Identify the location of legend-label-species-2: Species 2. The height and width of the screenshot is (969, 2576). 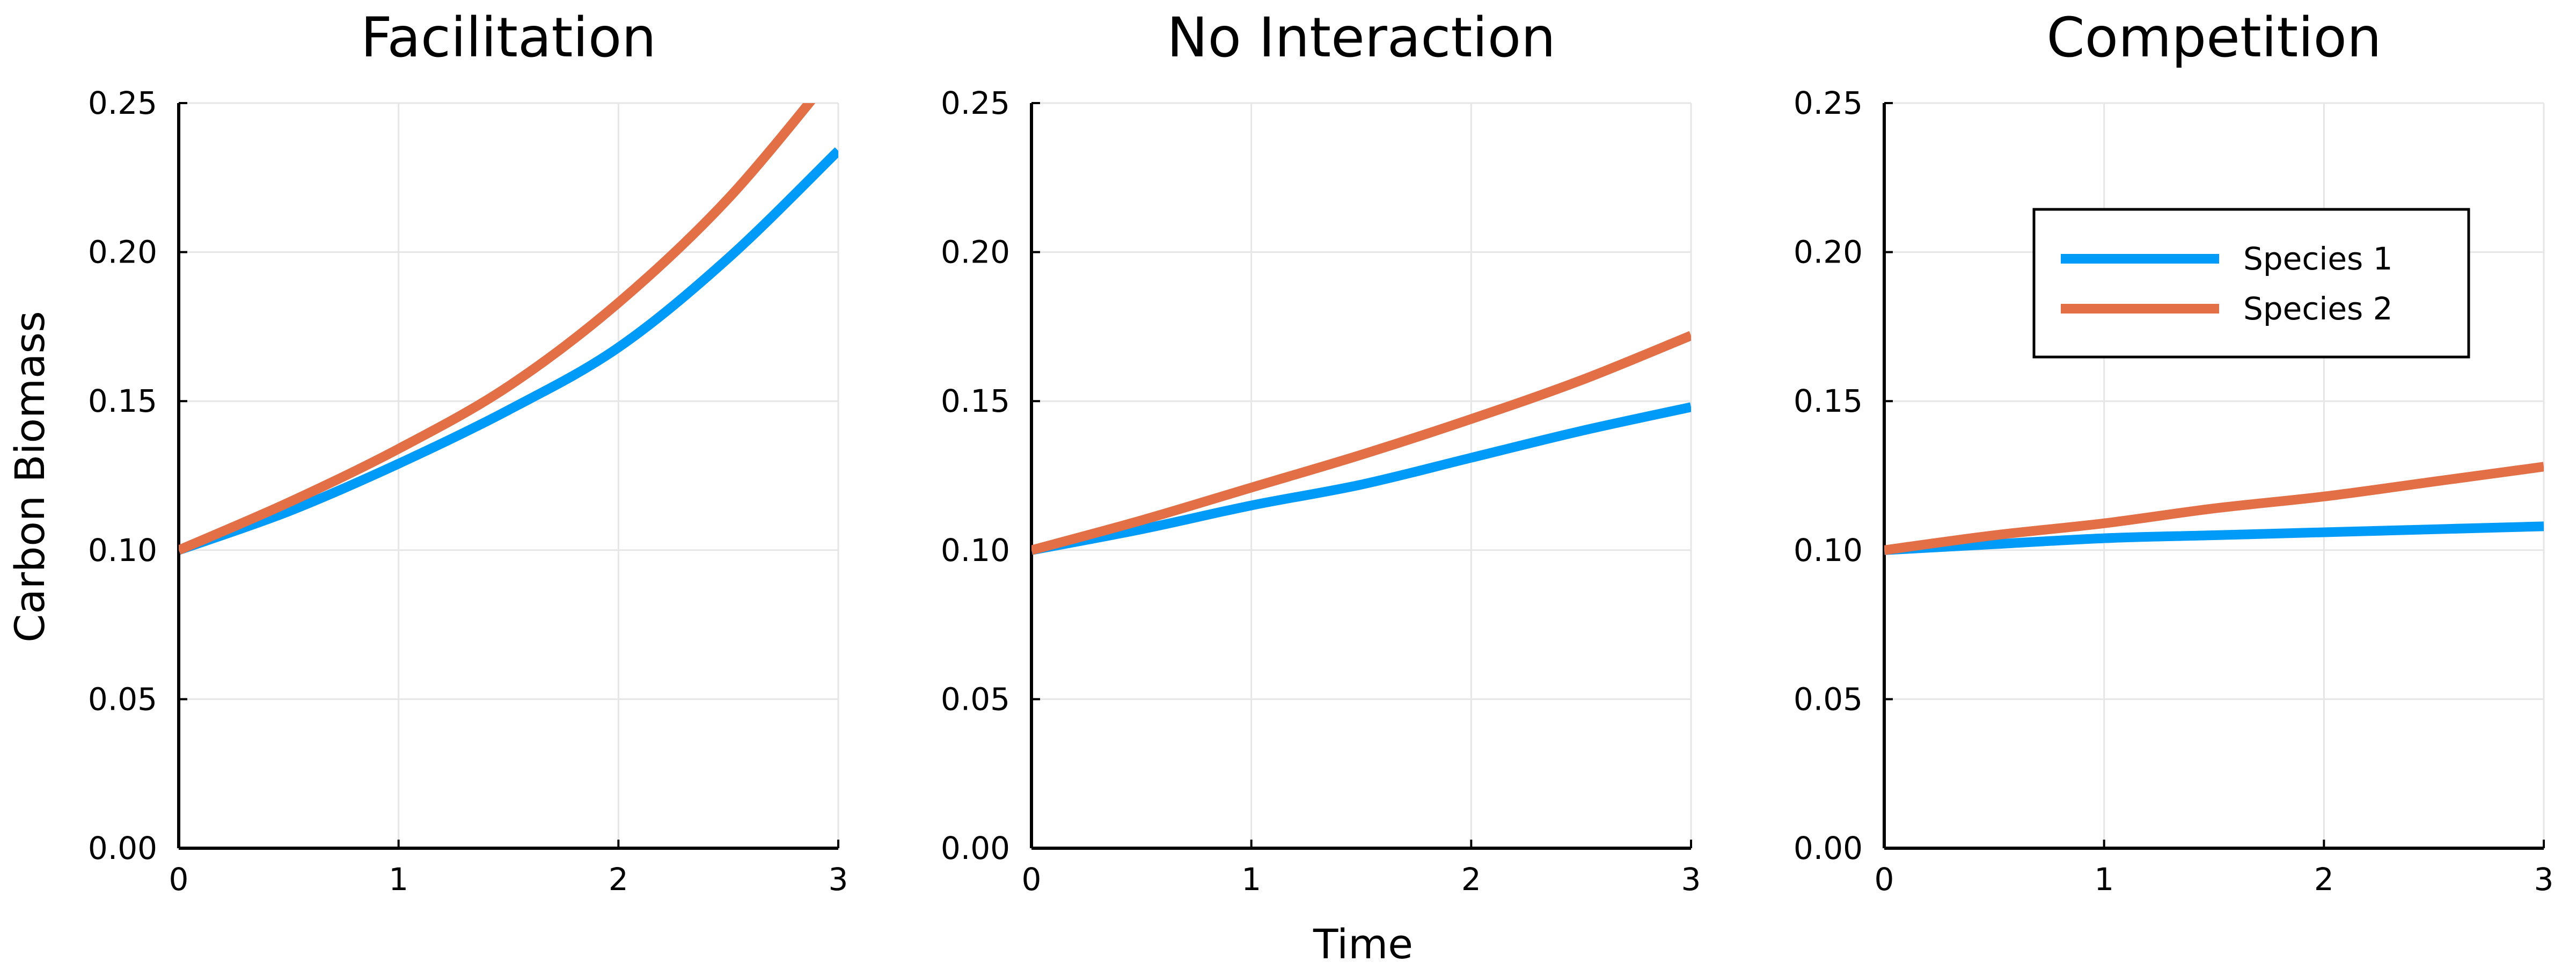
(2318, 308).